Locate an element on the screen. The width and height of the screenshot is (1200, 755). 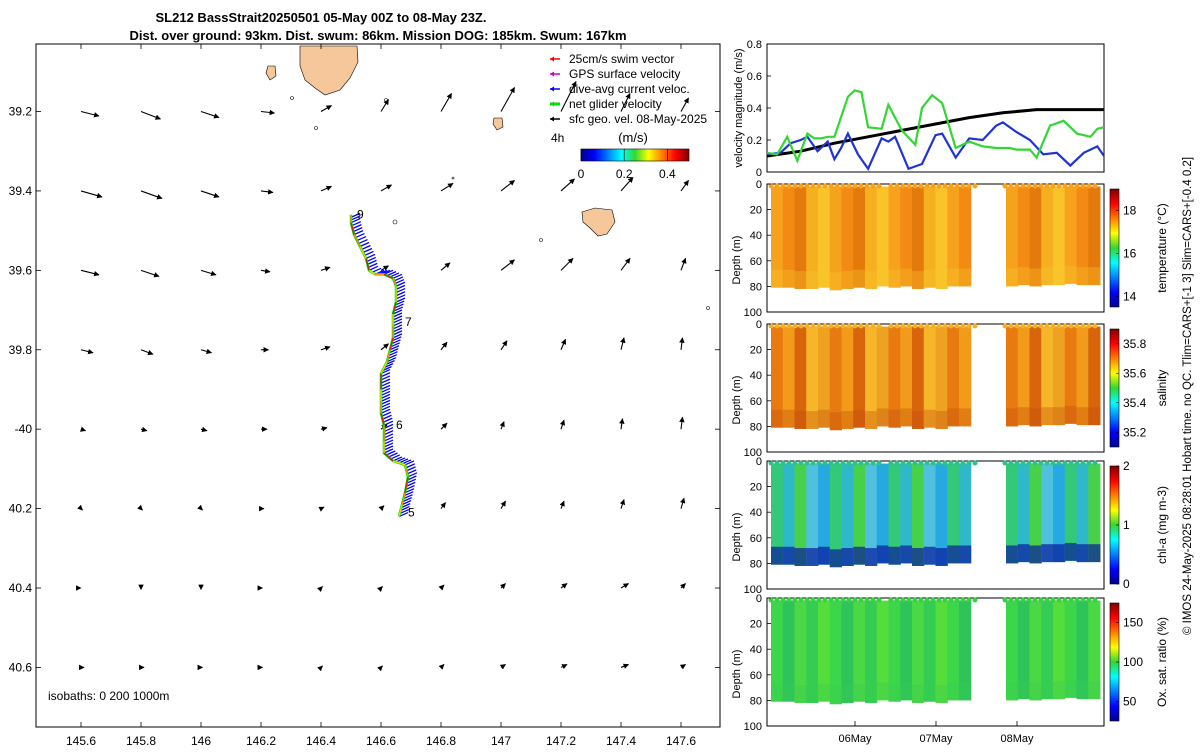
velocity-frame is located at coordinates (935, 108).